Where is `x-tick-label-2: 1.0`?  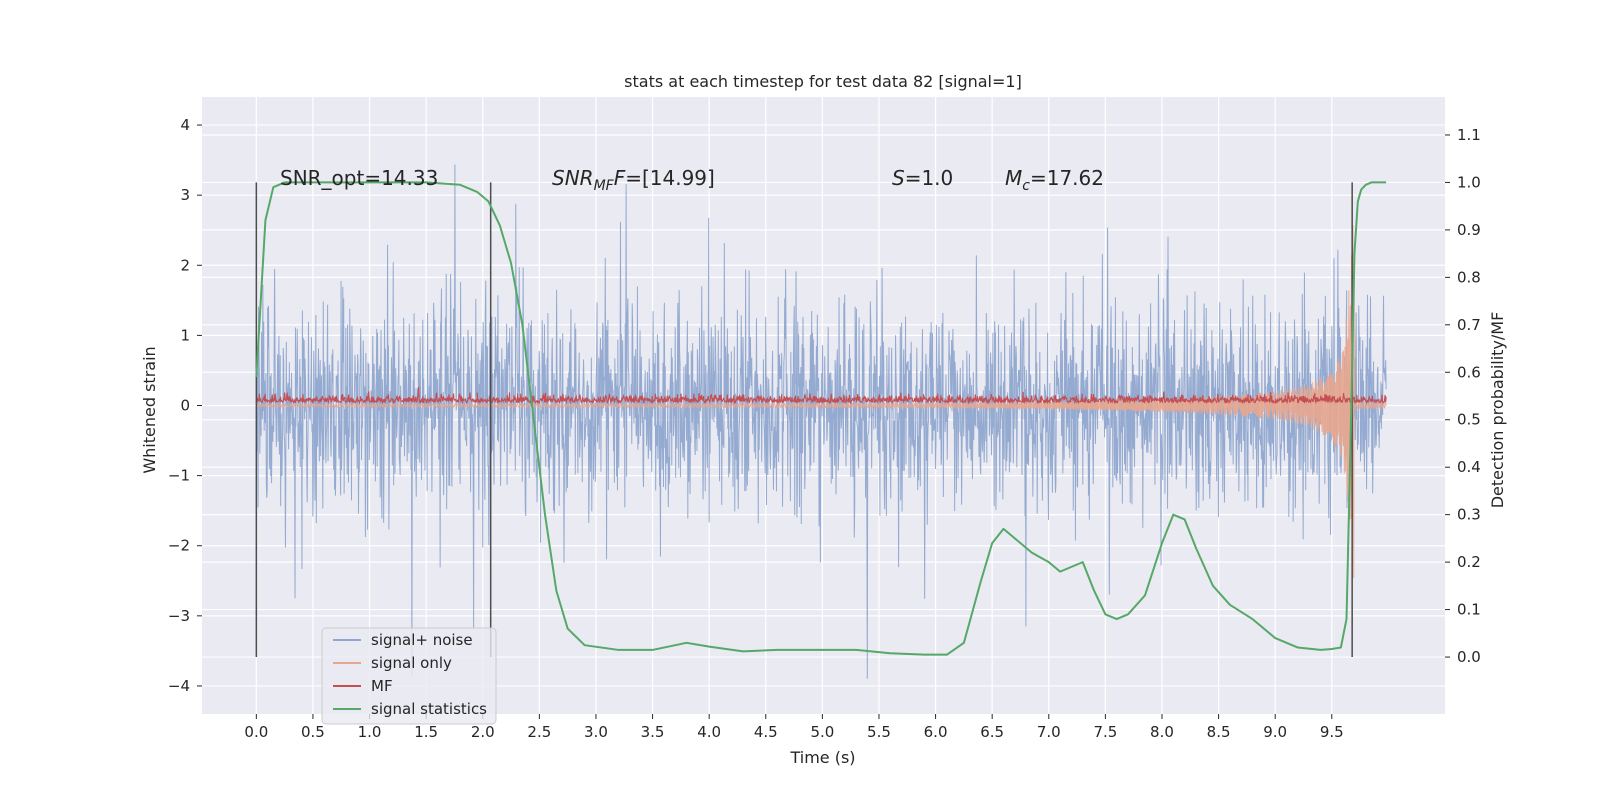
x-tick-label-2: 1.0 is located at coordinates (370, 732).